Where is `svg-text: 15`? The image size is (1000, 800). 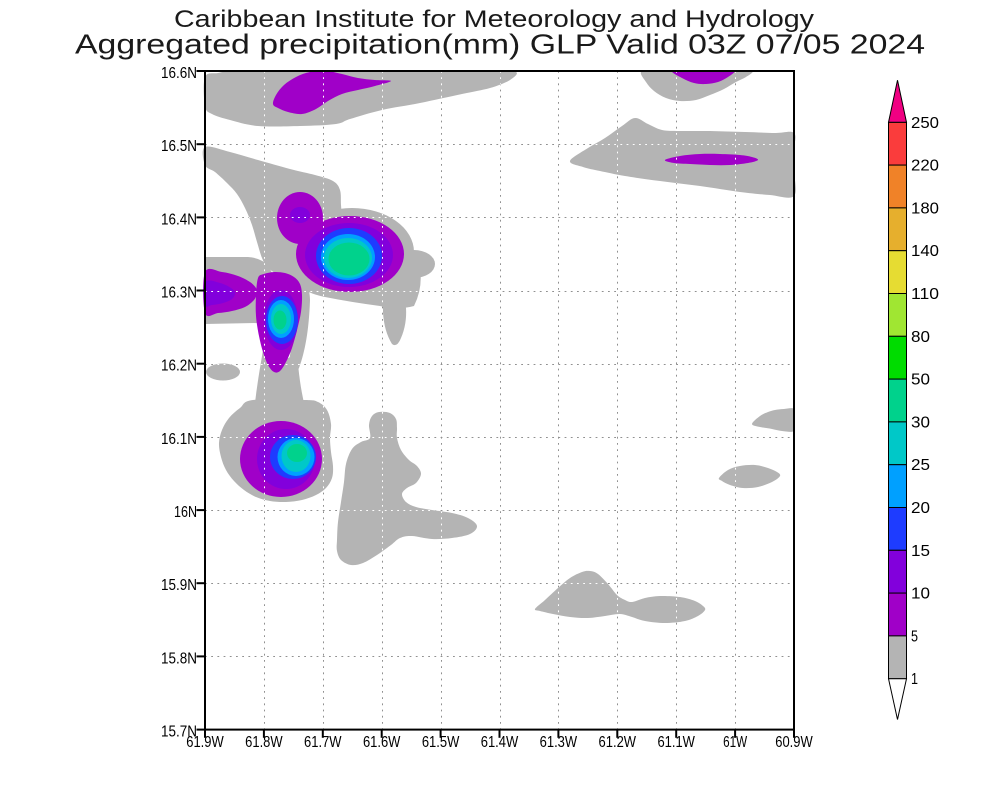
svg-text: 15 is located at coordinates (920, 551).